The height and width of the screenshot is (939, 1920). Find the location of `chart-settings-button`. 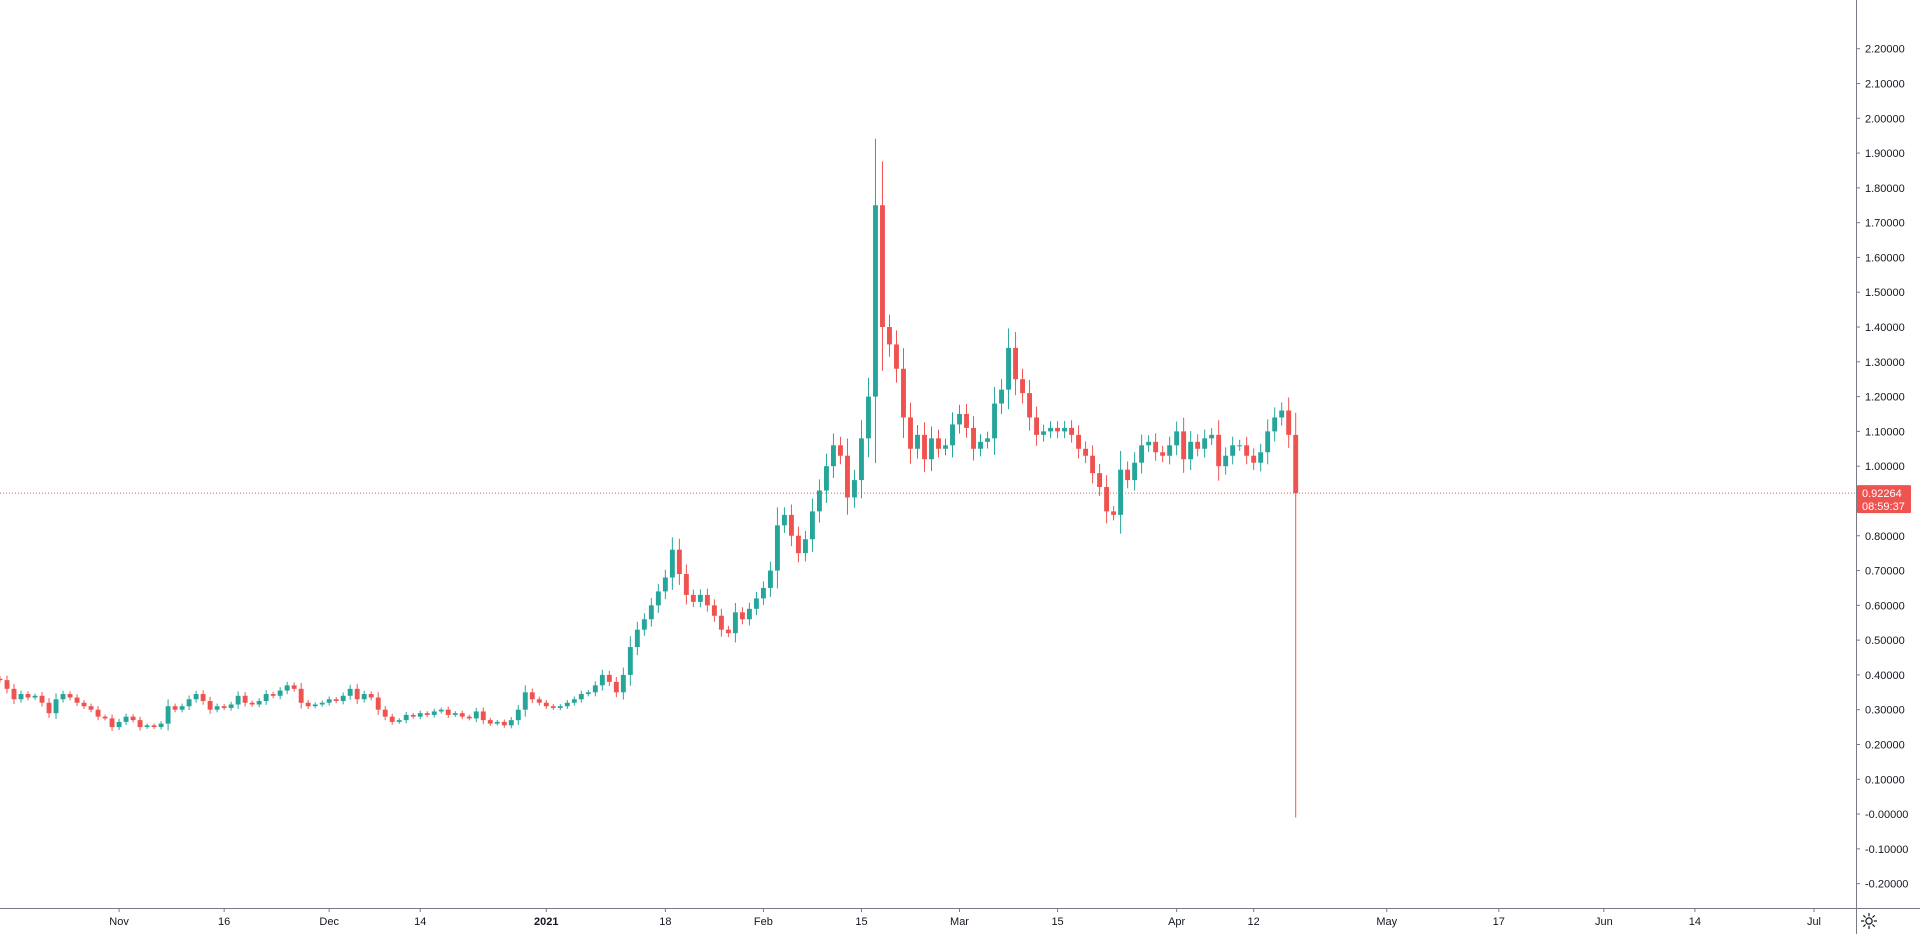

chart-settings-button is located at coordinates (1869, 921).